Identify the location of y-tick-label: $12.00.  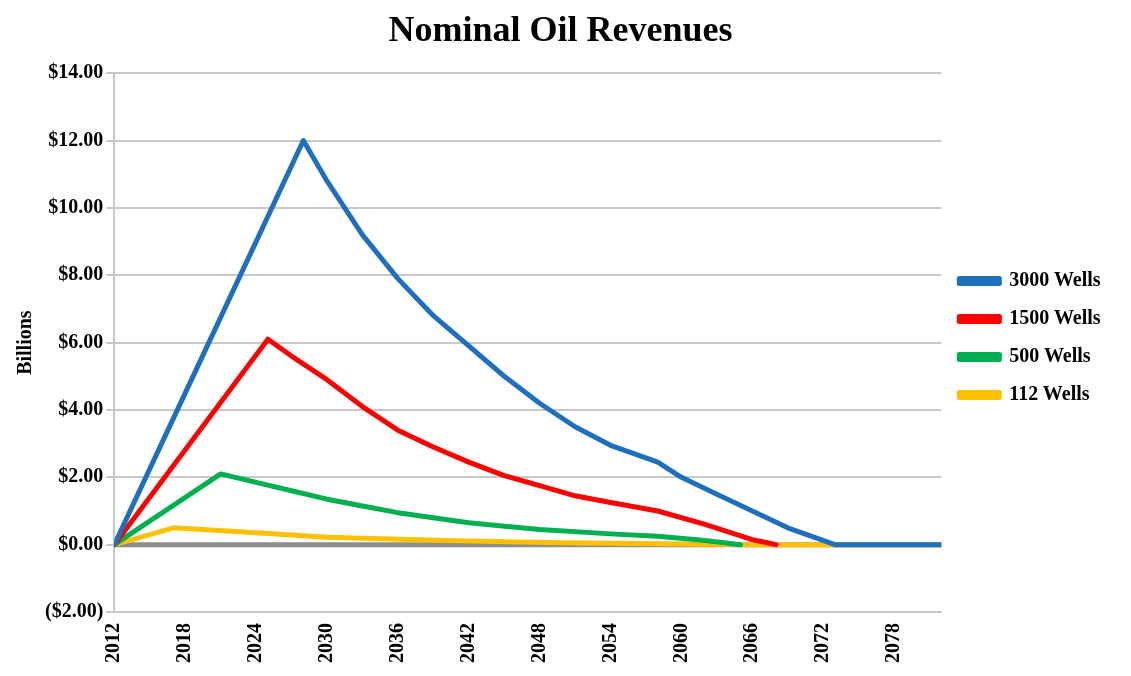
(76, 138).